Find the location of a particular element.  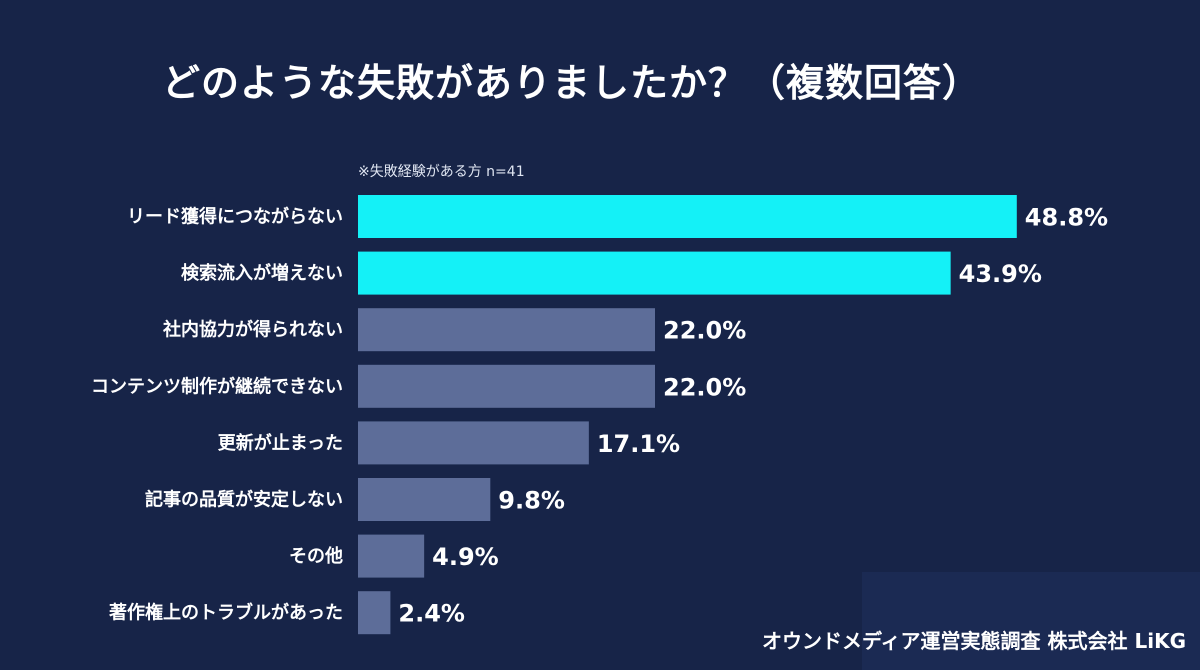

sample-note: ※失敗経験がある方 n=41 is located at coordinates (441, 172).